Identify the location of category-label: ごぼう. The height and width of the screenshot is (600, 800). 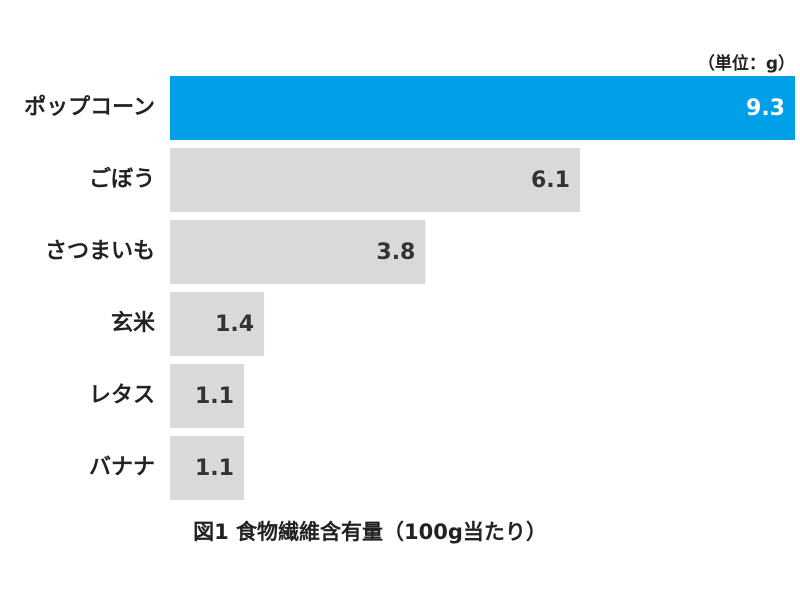
(122, 179).